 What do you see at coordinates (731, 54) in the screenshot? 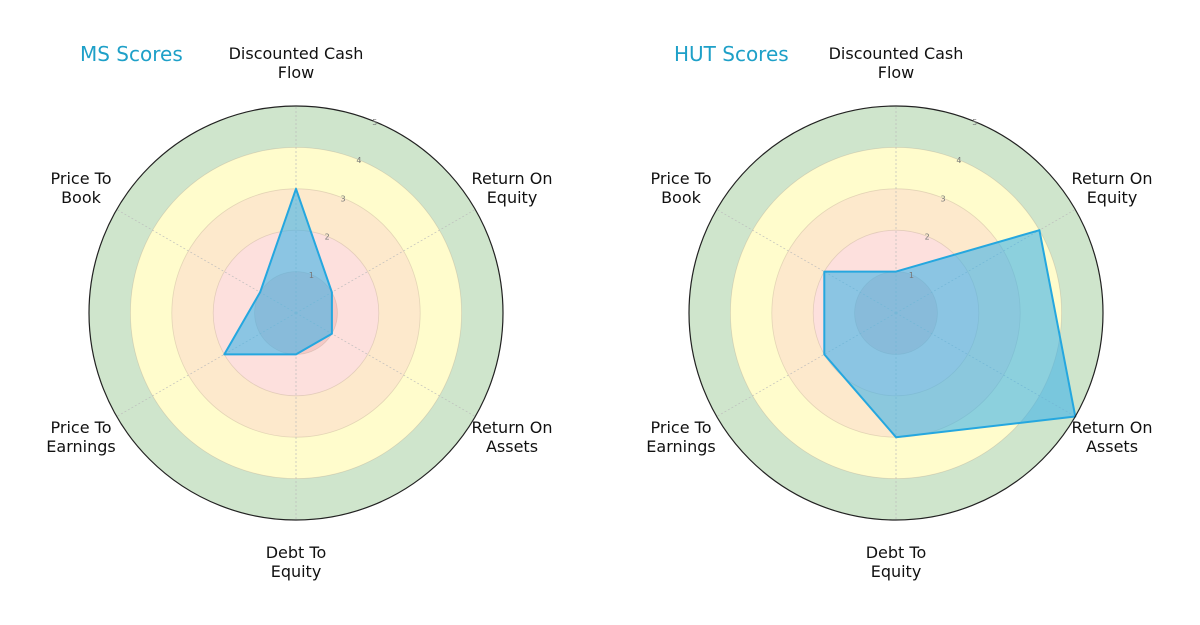
I see `chart-title: HUT Scores` at bounding box center [731, 54].